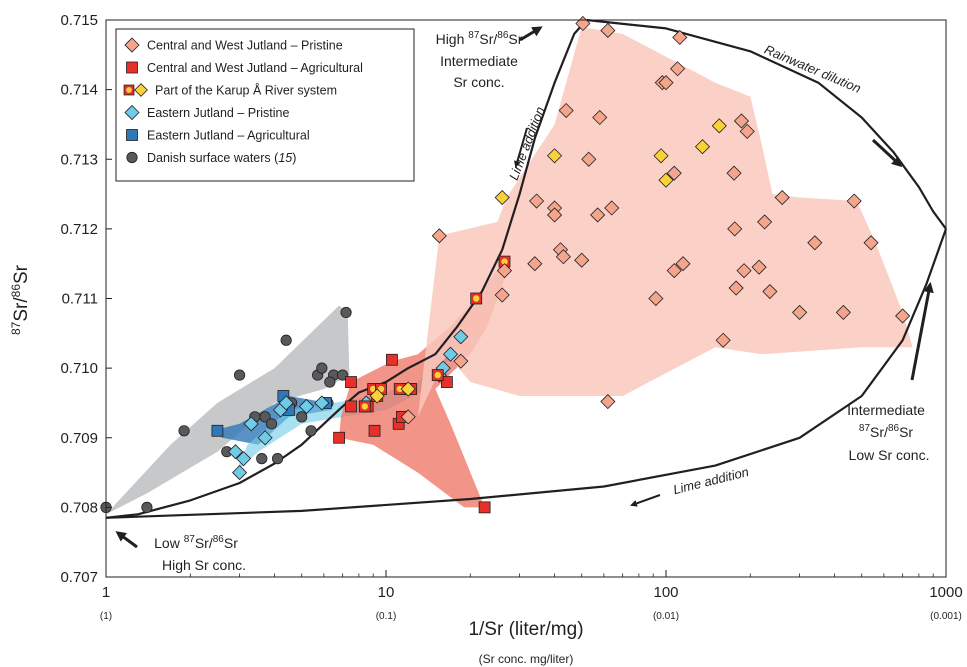 The width and height of the screenshot is (967, 667). I want to click on legend-box, so click(265, 105).